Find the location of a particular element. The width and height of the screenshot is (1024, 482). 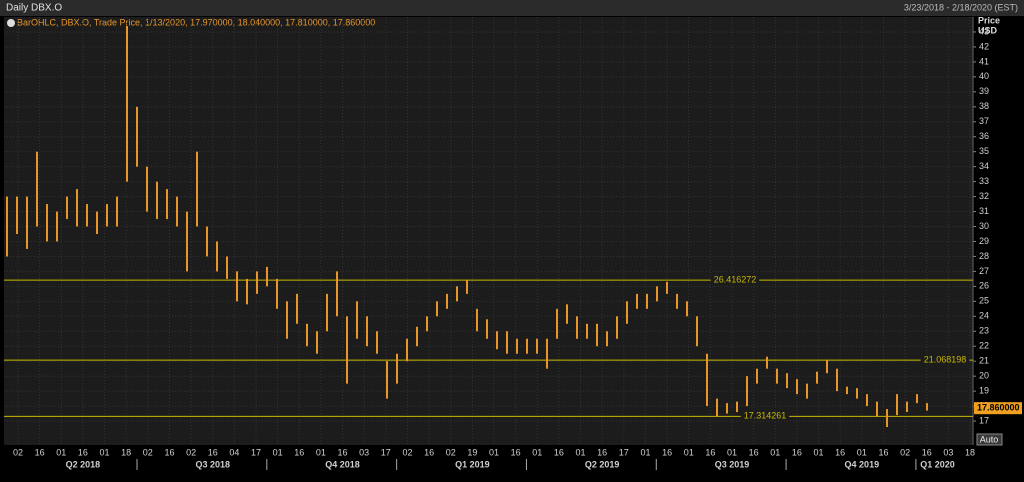

y-tick-label: 31 is located at coordinates (984, 211).